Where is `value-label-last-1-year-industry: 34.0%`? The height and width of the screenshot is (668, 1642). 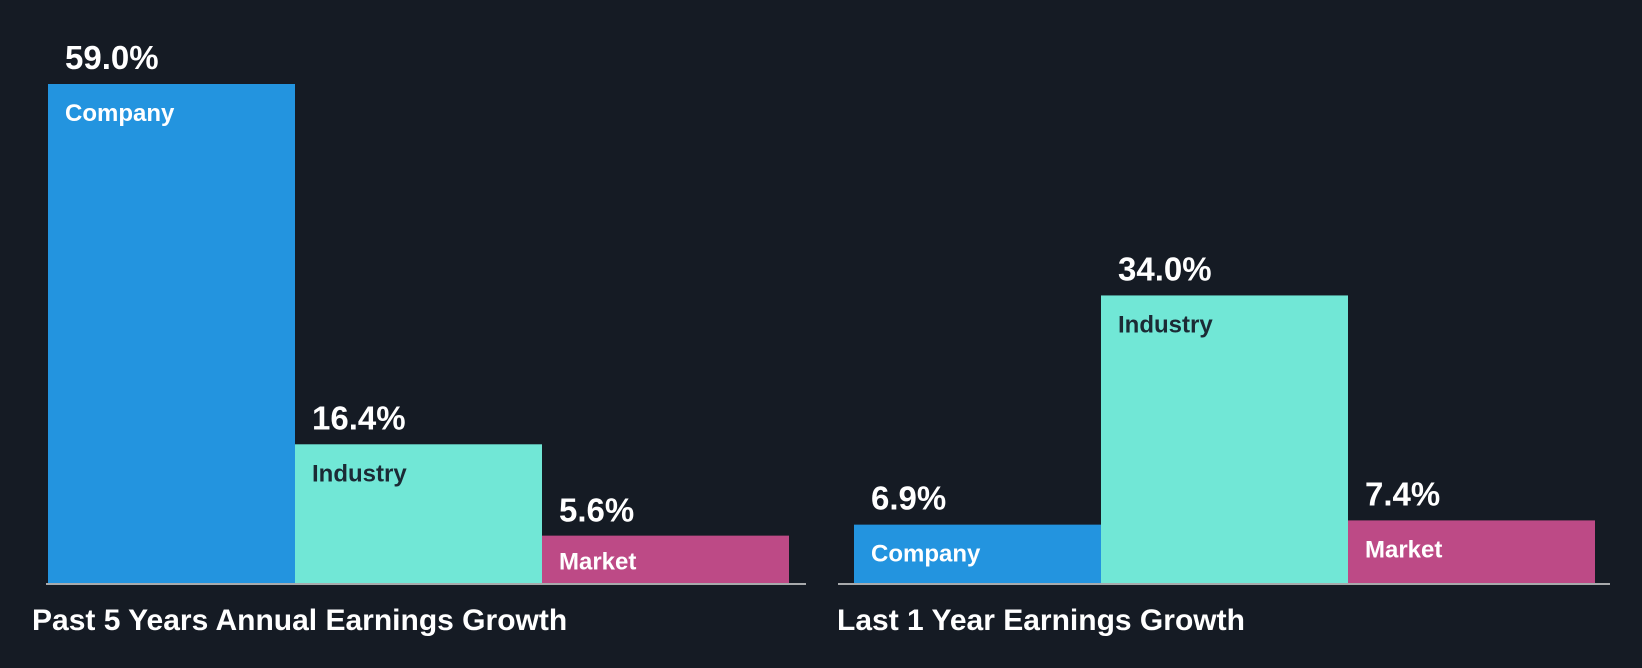
value-label-last-1-year-industry: 34.0% is located at coordinates (1165, 268).